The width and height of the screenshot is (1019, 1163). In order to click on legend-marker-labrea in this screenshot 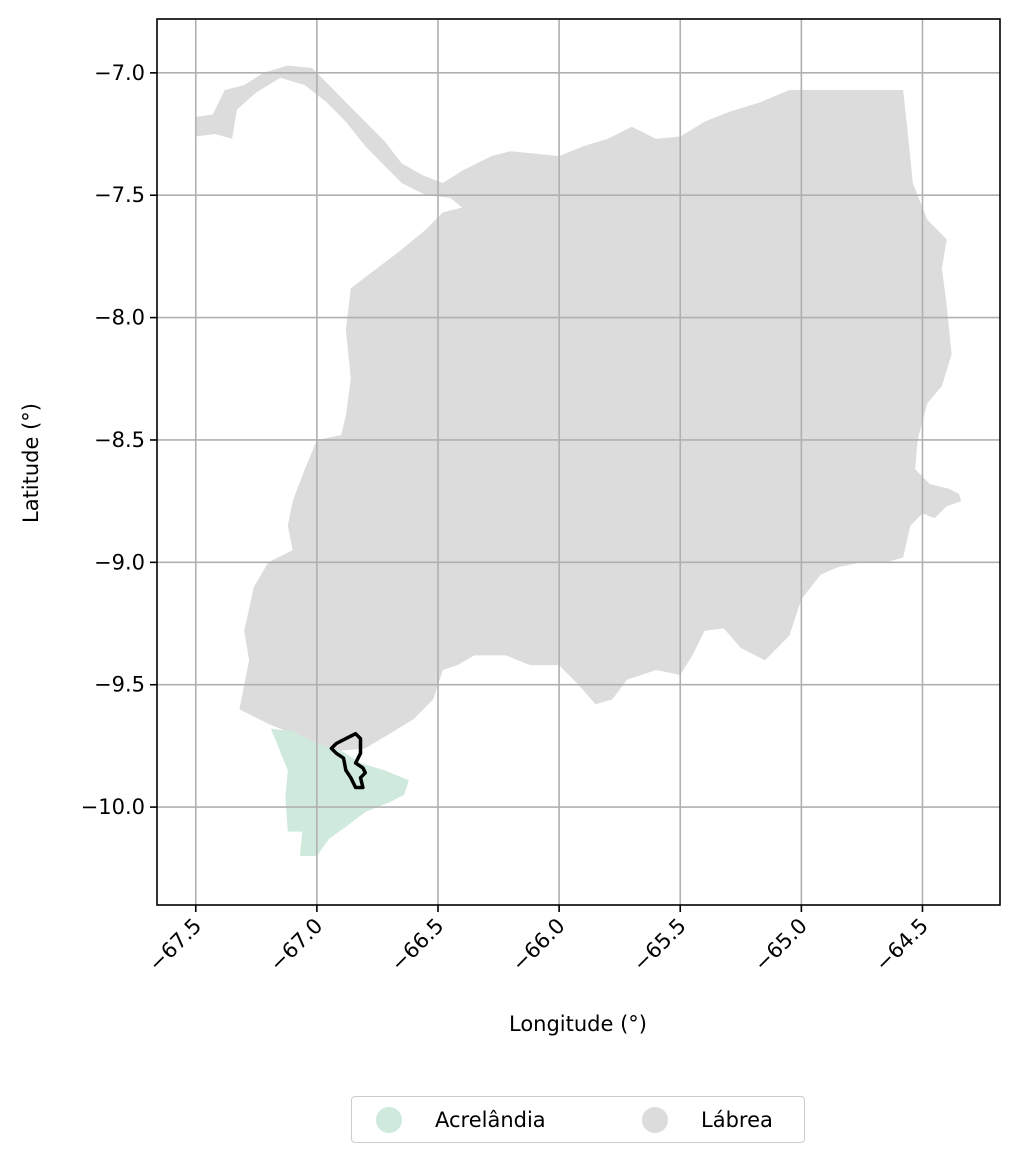, I will do `click(655, 1119)`.